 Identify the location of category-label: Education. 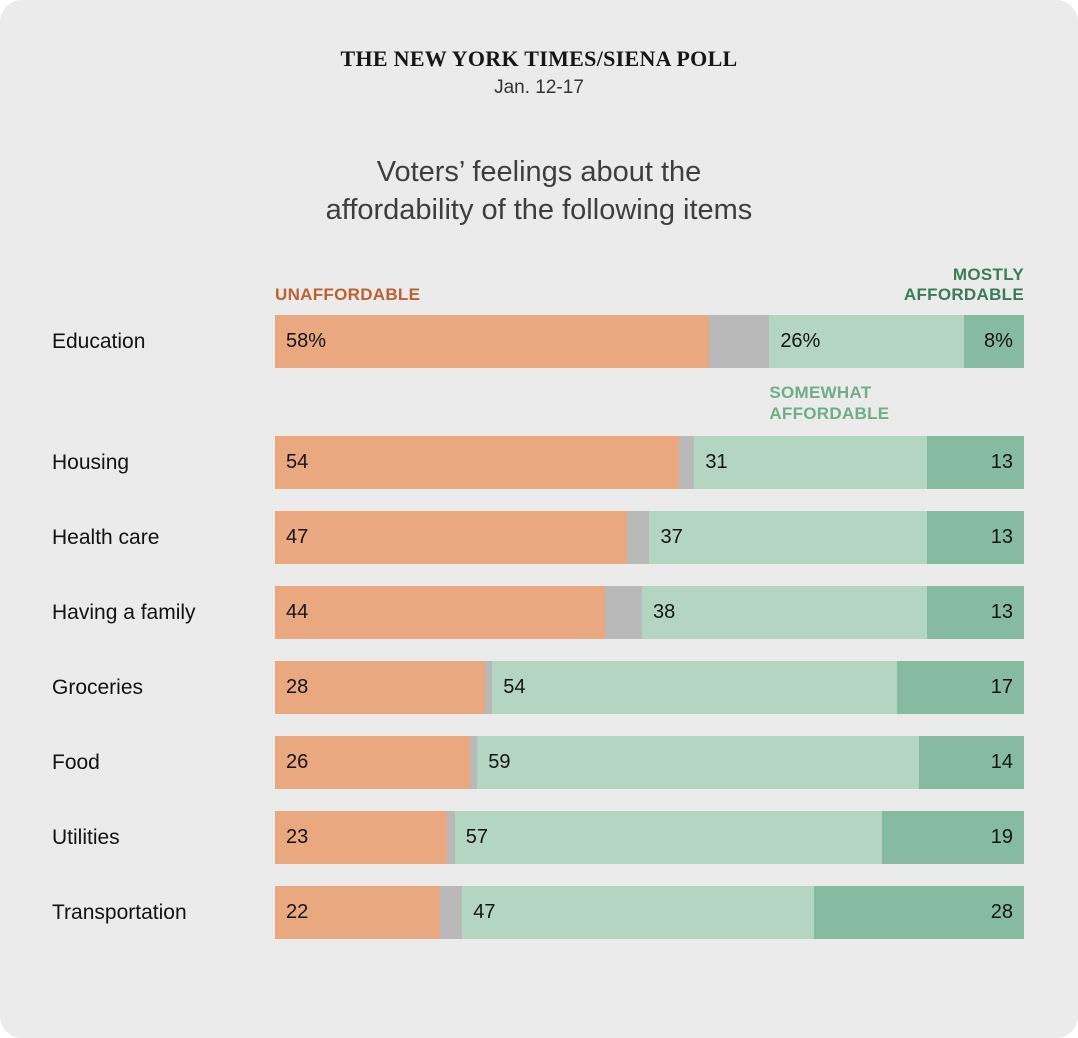
(99, 341).